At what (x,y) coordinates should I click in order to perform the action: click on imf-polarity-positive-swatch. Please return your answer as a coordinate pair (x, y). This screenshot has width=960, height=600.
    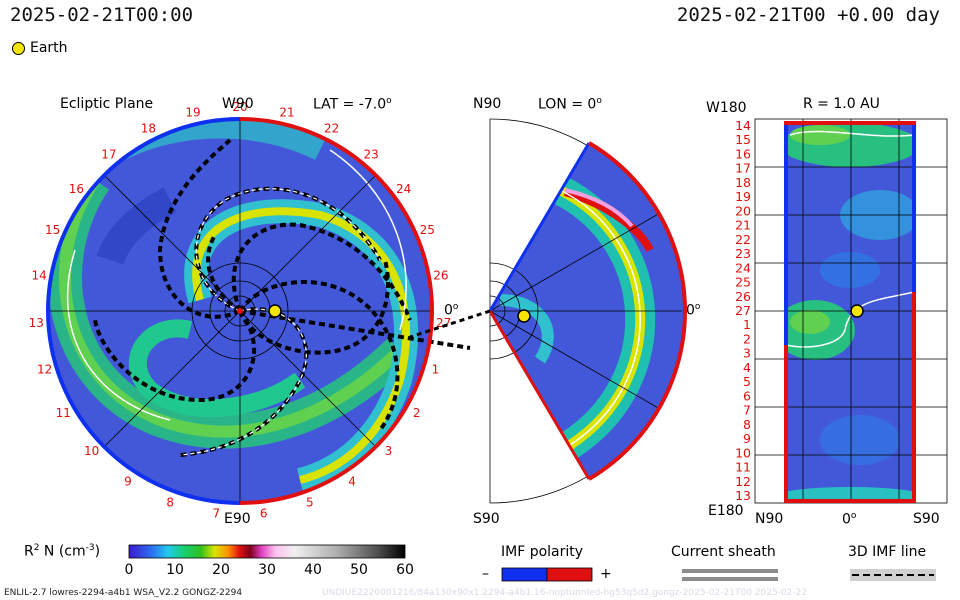
    Looking at the image, I should click on (569, 574).